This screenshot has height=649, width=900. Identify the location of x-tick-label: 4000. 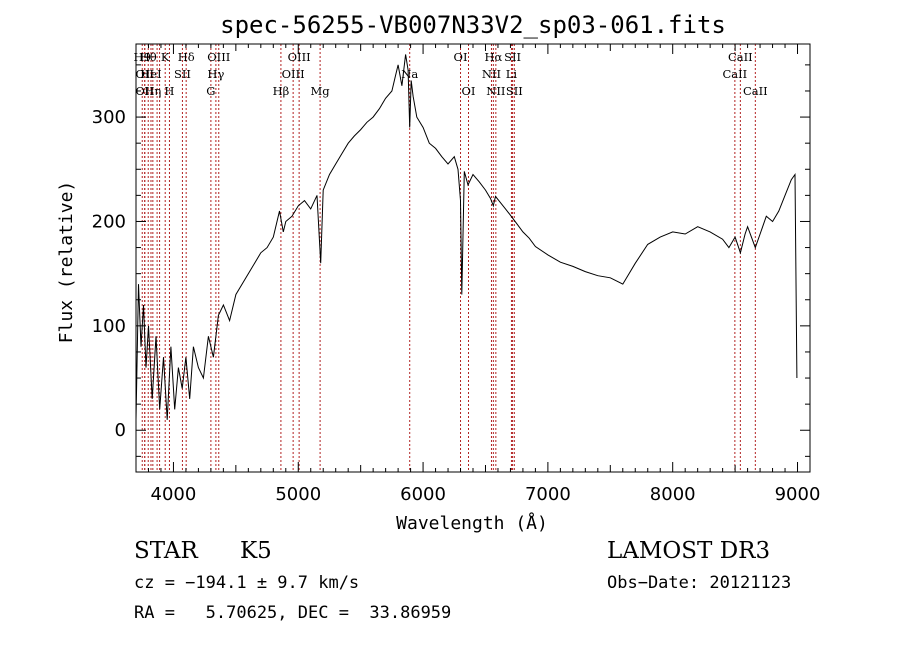
(174, 494).